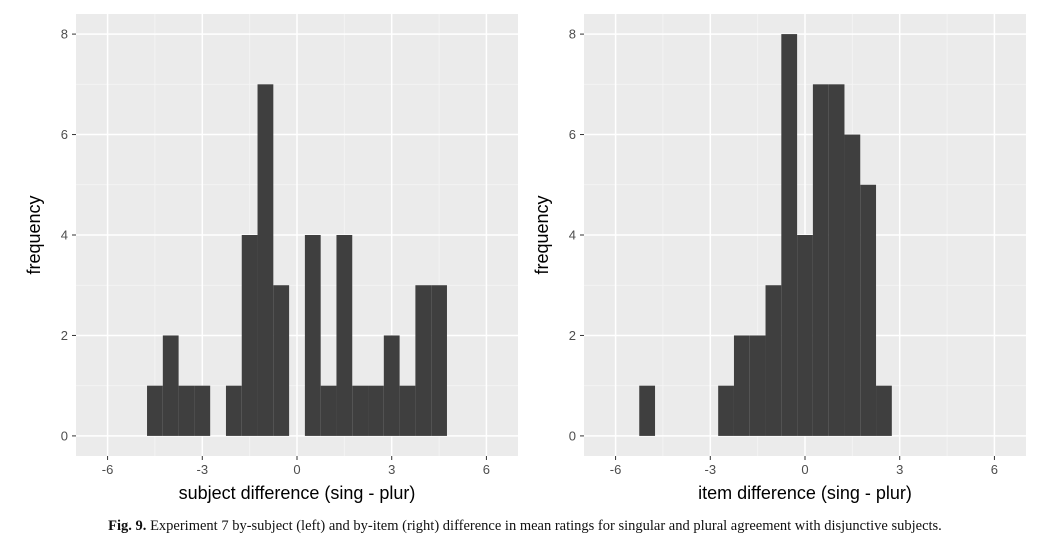 Image resolution: width=1050 pixels, height=550 pixels. Describe the element at coordinates (297, 493) in the screenshot. I see `x-axis-title: subject difference (sing - plur)` at that location.